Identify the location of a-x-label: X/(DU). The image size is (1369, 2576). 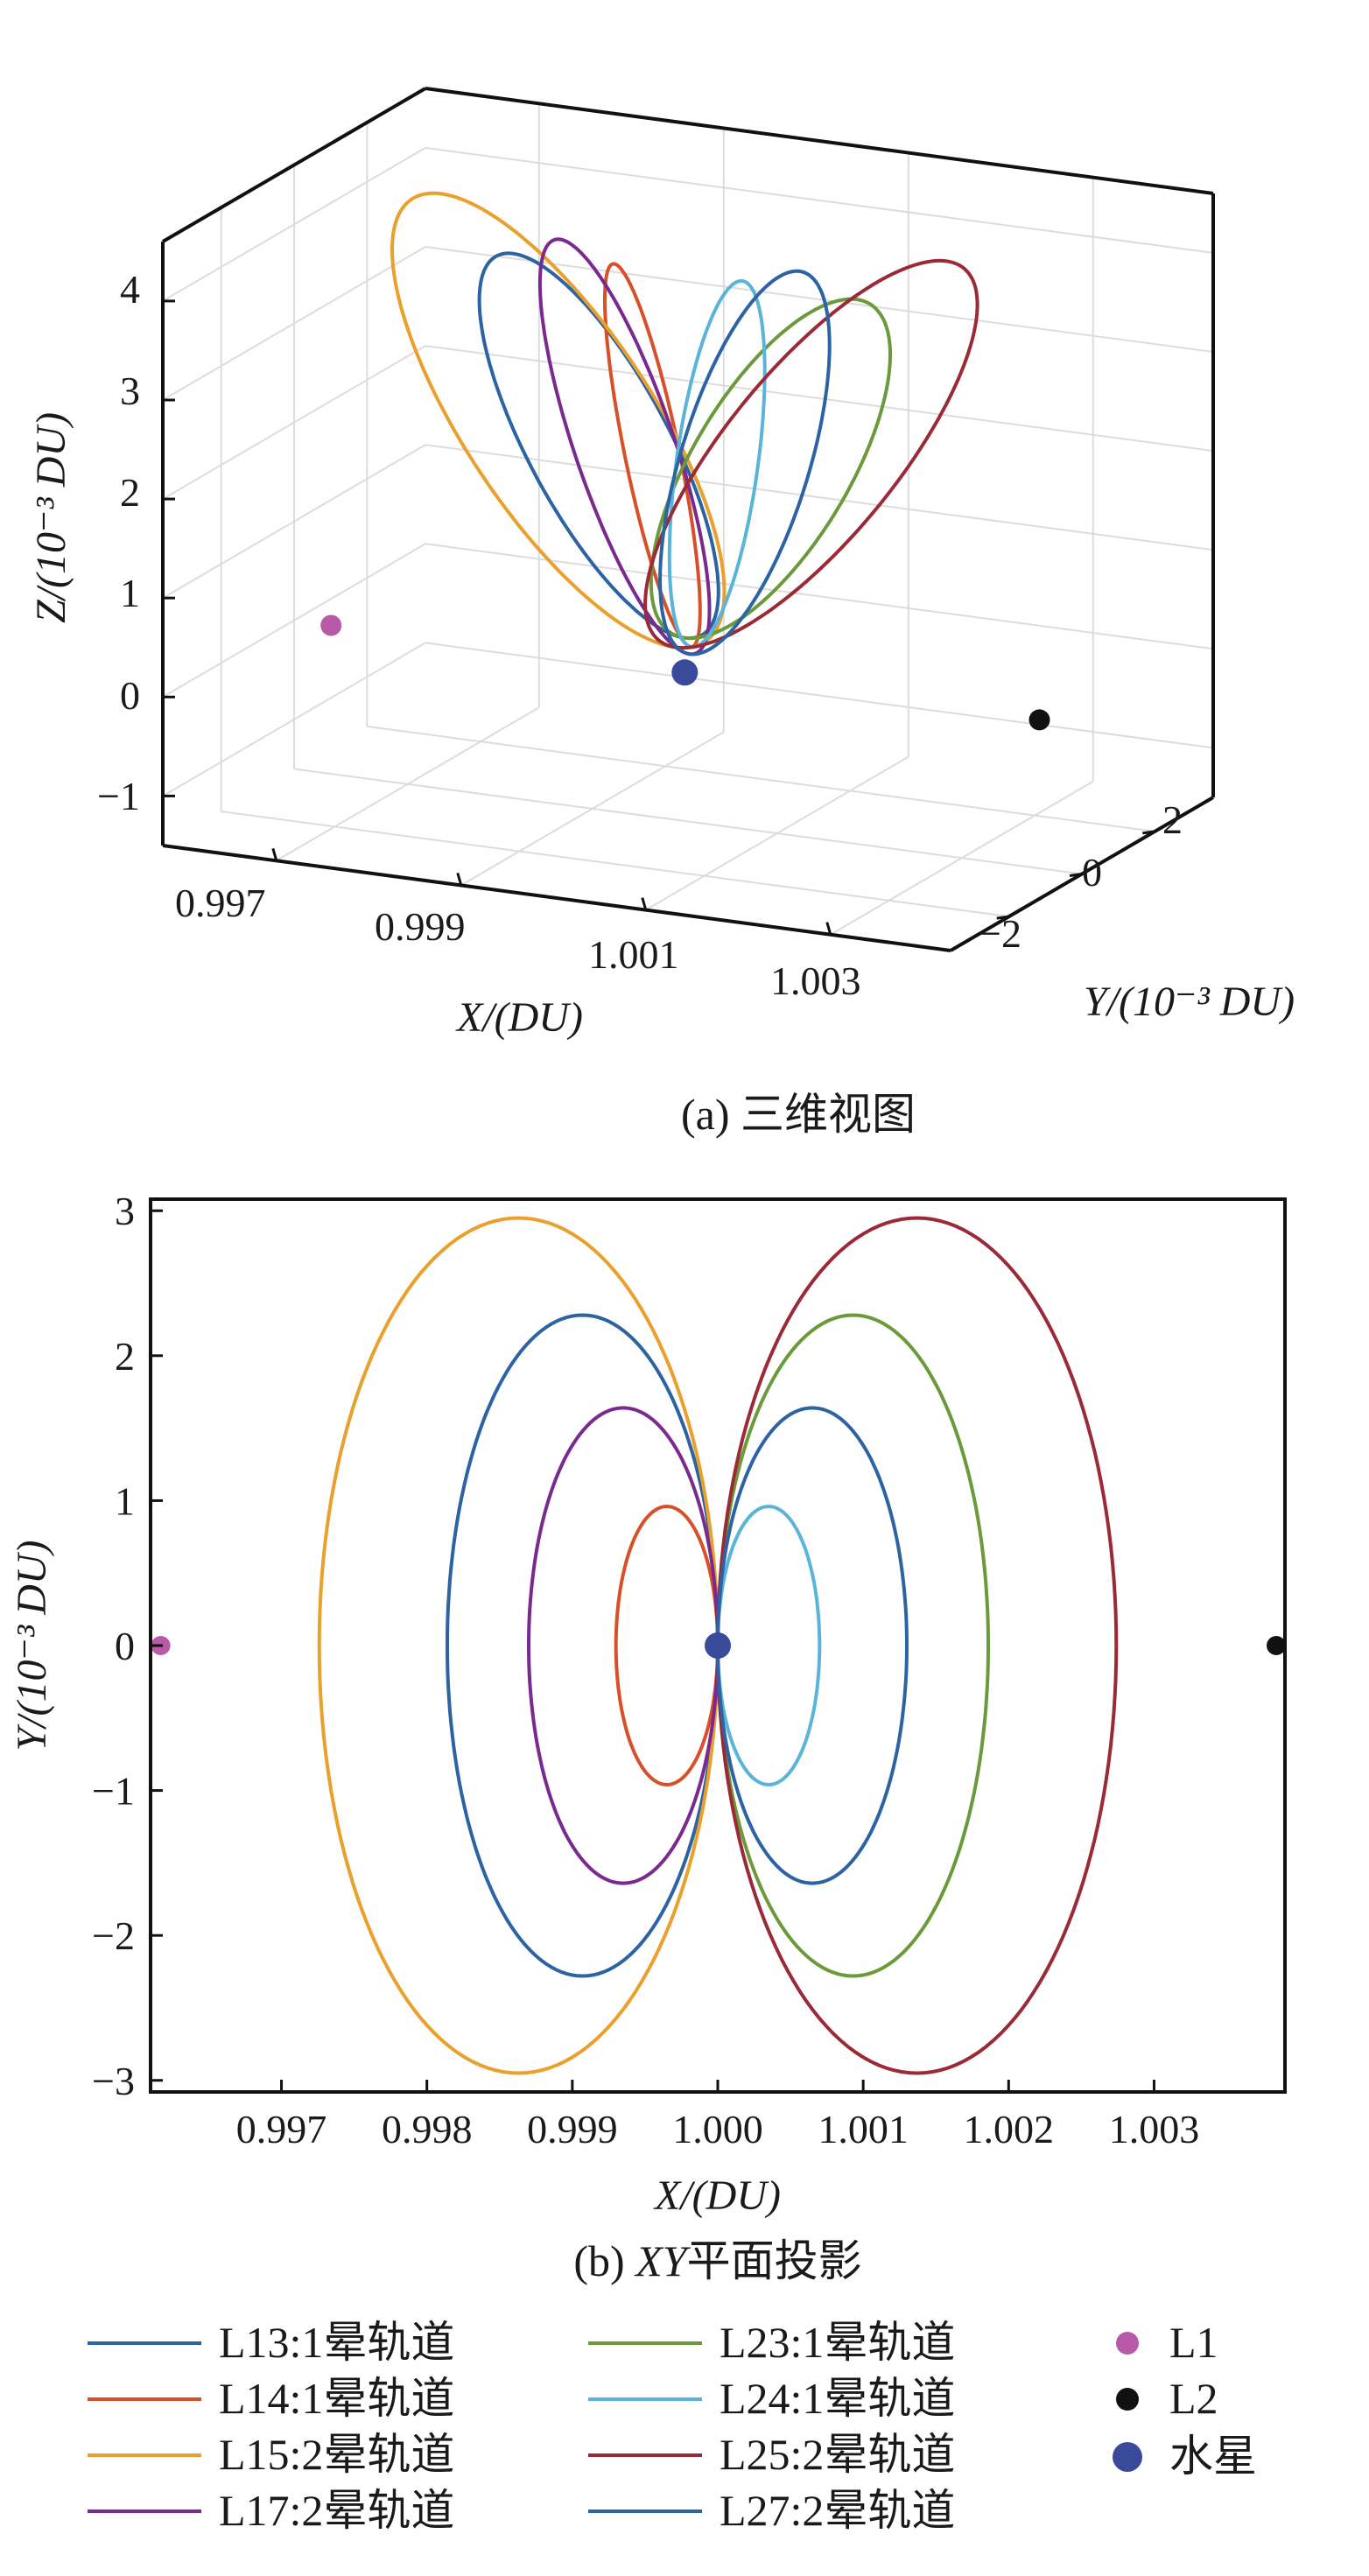
(519, 1018).